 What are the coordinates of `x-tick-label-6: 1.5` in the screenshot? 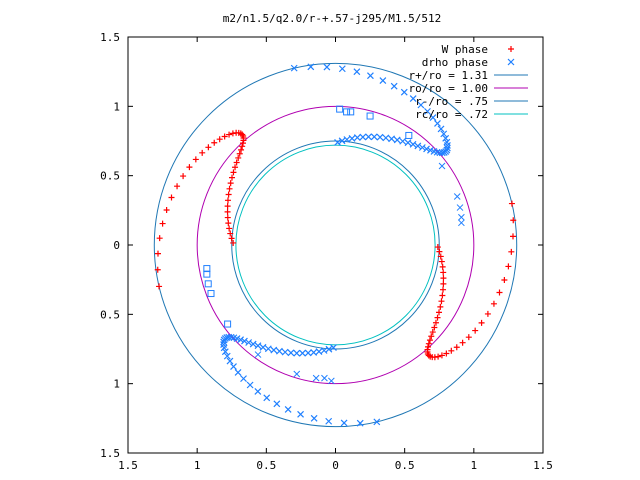 It's located at (543, 465).